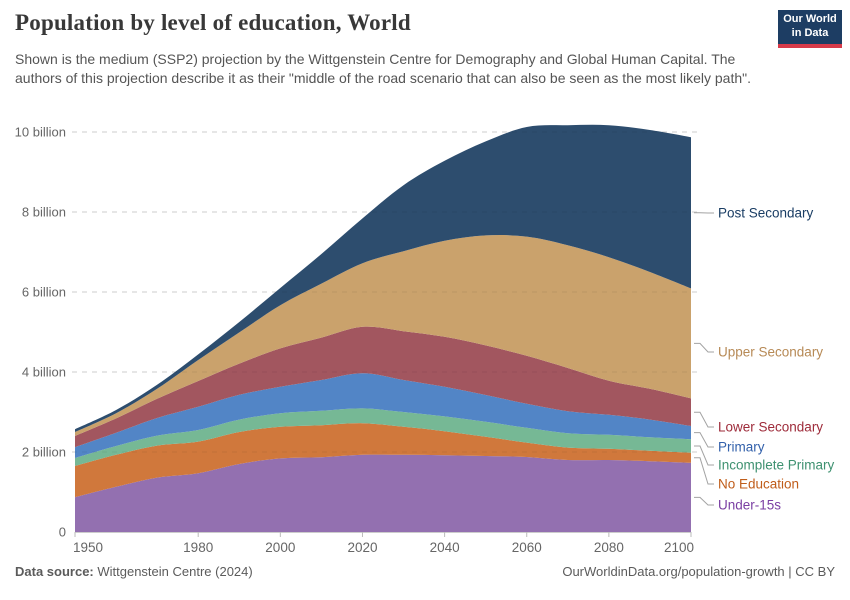 The image size is (850, 600). I want to click on series-label-incomplete-primary: Incomplete Primary, so click(776, 465).